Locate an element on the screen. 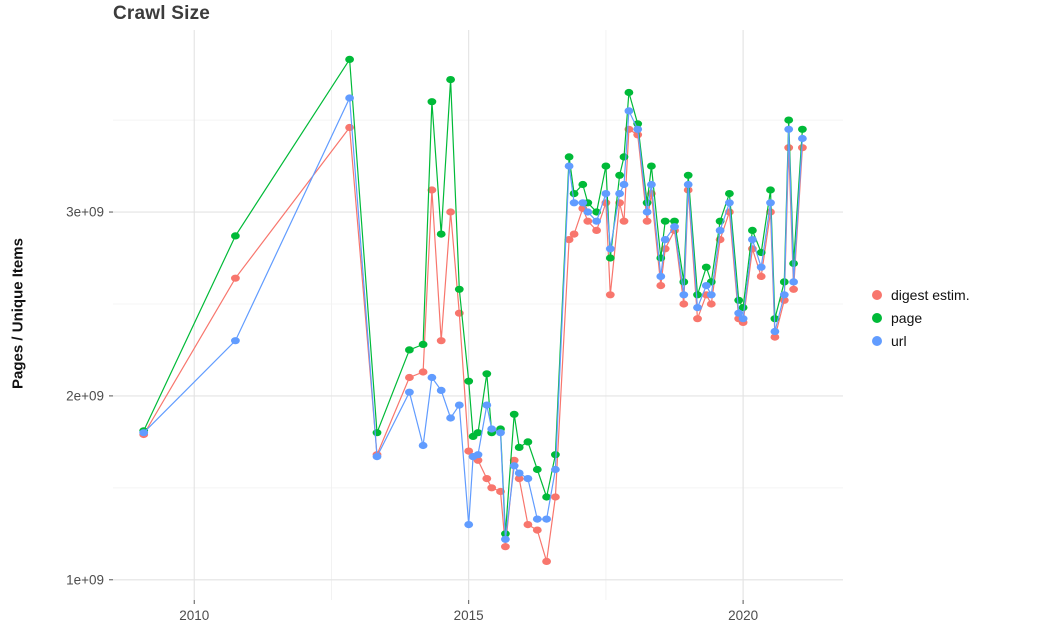  x-tick-label: 2020 is located at coordinates (743, 615).